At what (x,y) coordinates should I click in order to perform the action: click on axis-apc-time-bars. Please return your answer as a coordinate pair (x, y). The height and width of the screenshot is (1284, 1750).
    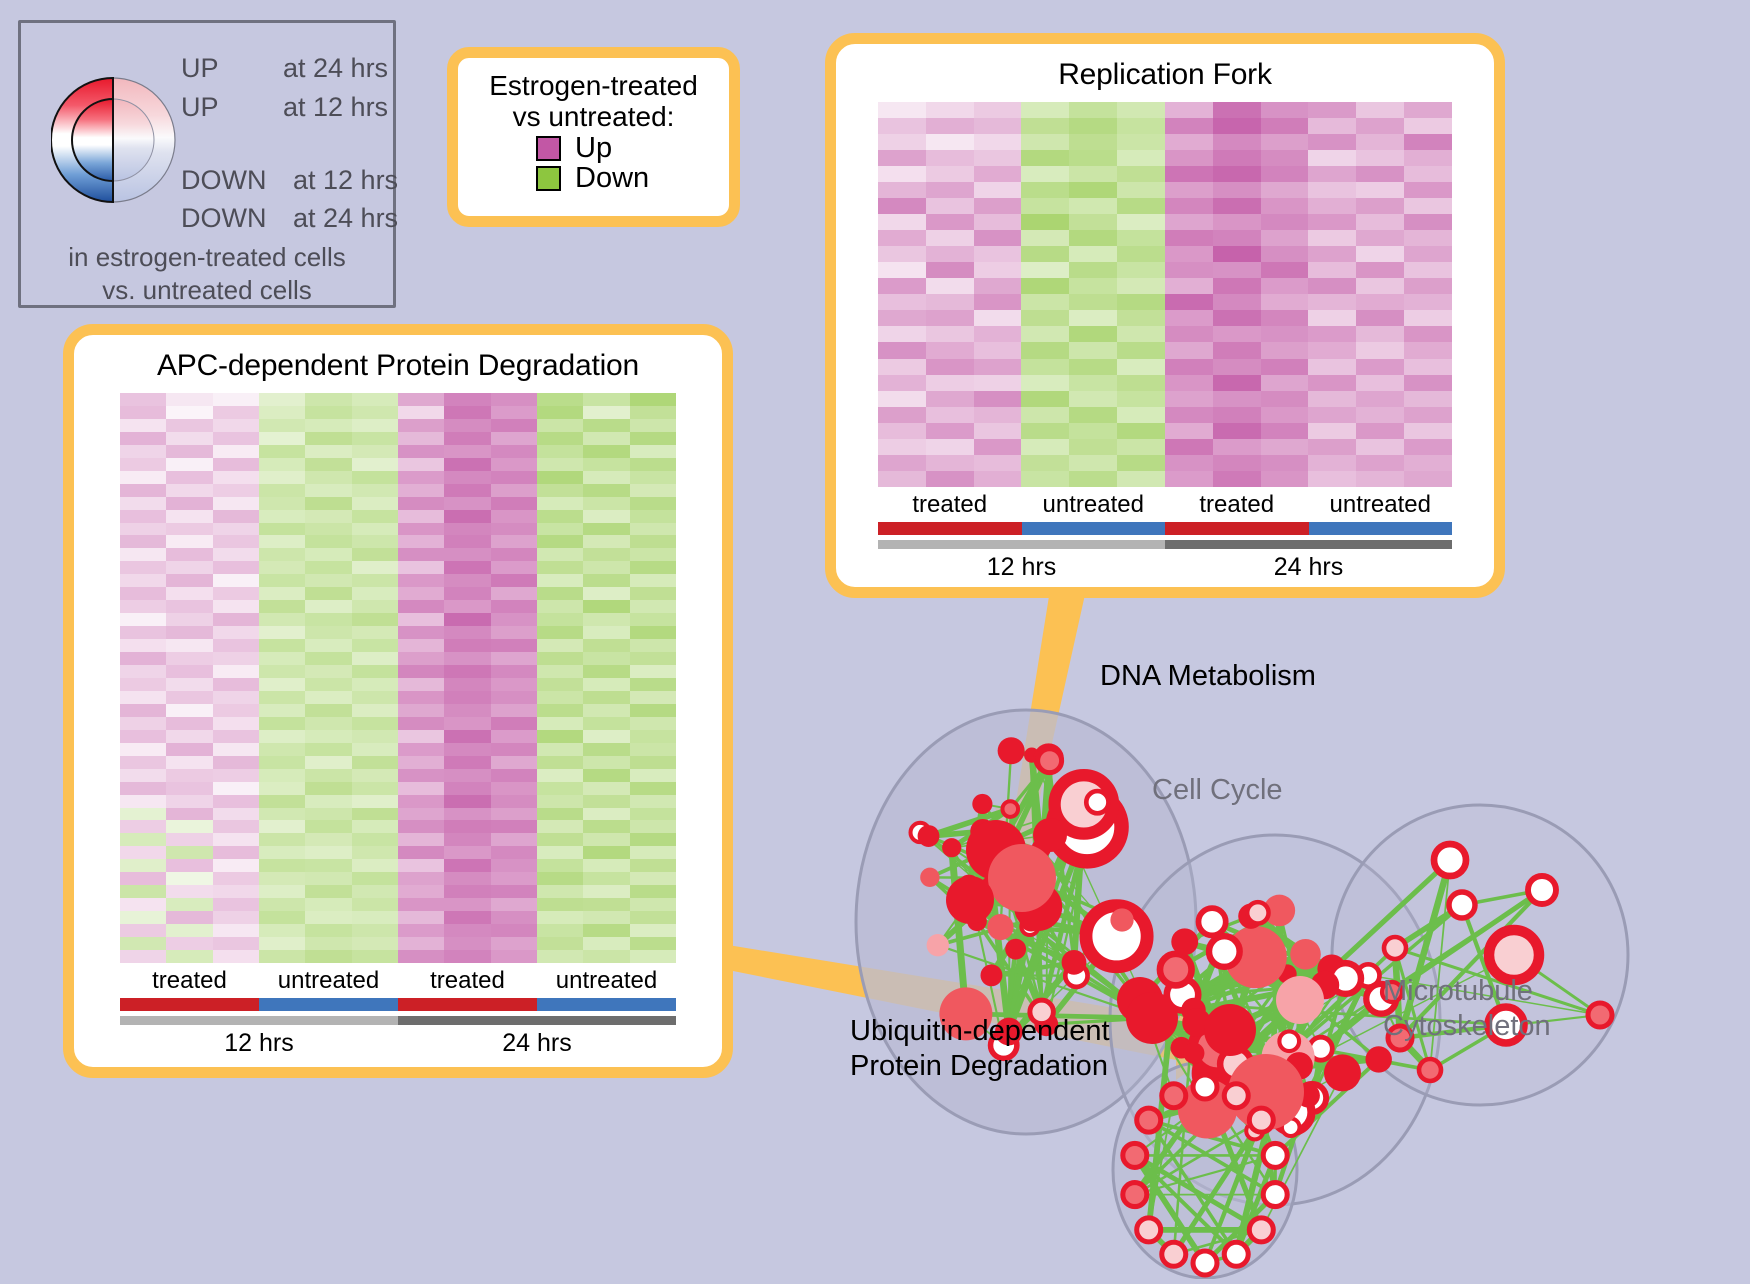
    Looking at the image, I should click on (398, 1020).